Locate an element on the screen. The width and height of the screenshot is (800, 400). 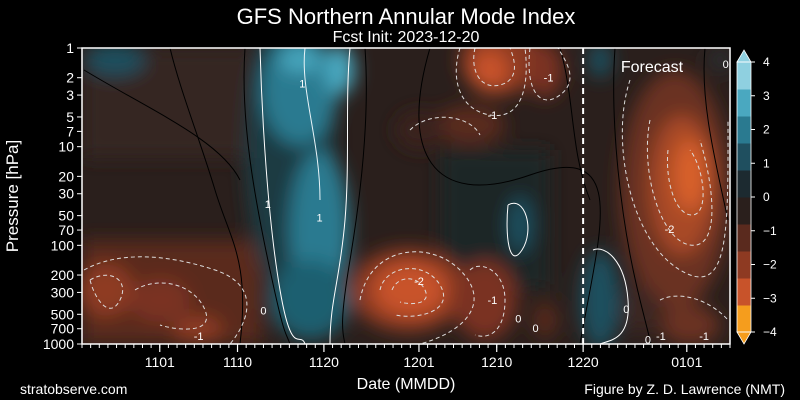
forecast-label: Forecast is located at coordinates (652, 67).